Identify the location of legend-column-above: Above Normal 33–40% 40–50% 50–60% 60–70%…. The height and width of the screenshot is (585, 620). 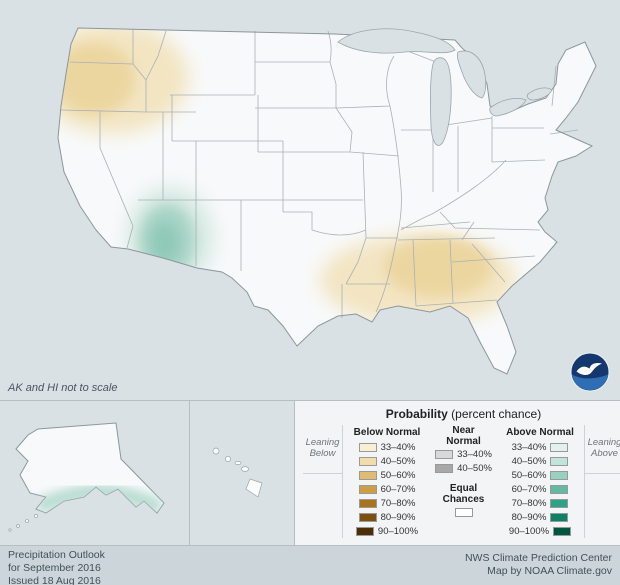
(540, 481).